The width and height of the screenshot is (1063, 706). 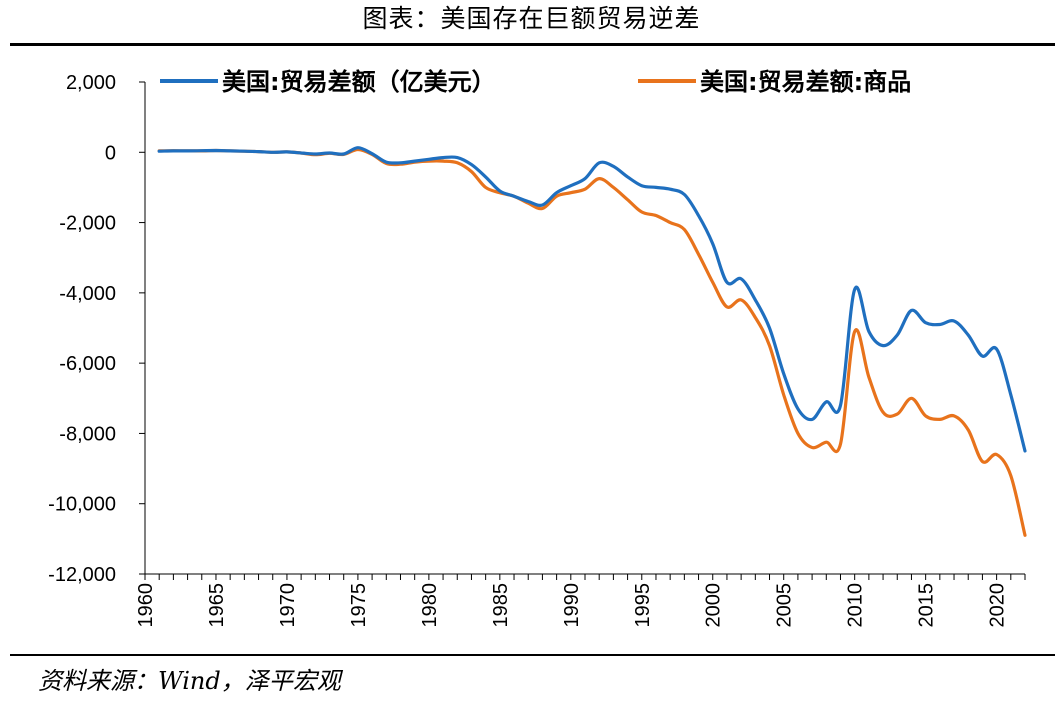 I want to click on top-rule, so click(x=532, y=44).